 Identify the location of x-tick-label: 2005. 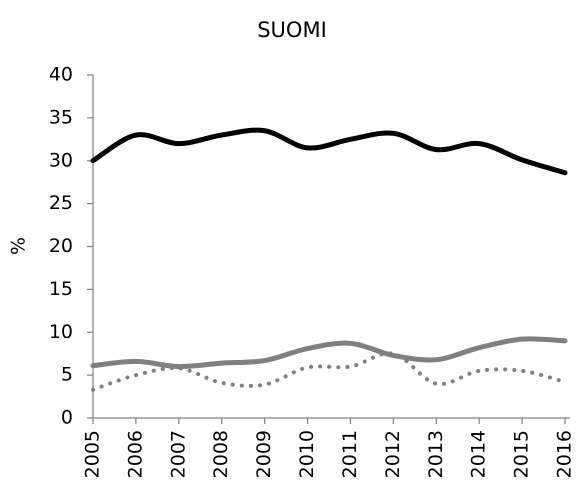
(93, 454).